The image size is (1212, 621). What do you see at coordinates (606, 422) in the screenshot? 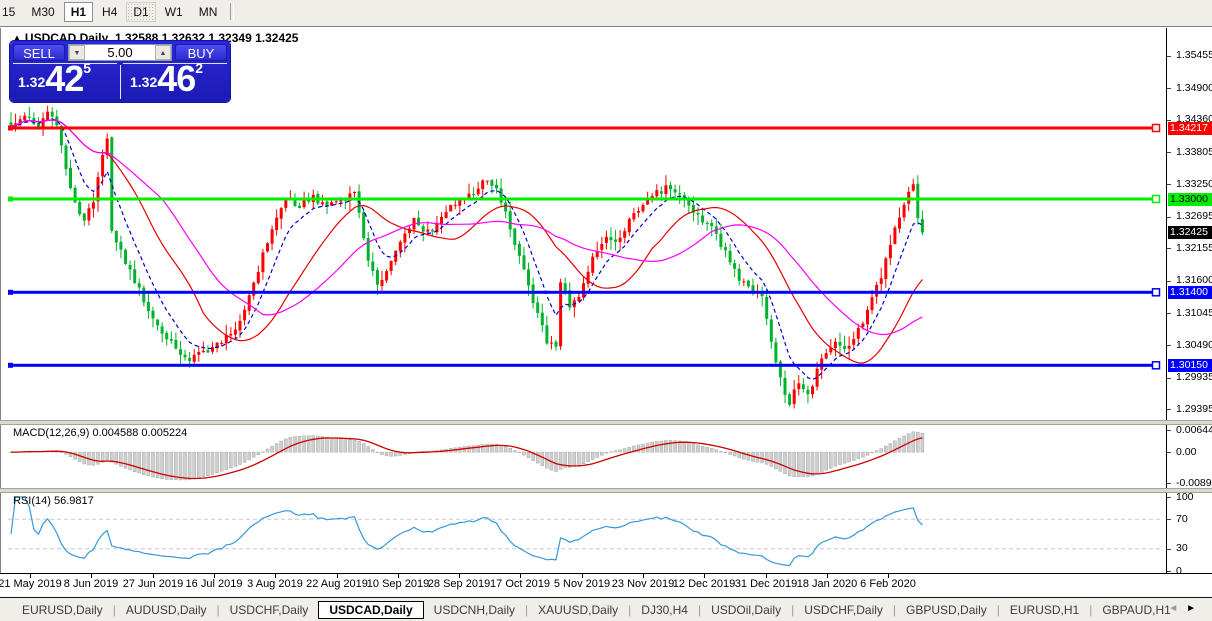
I see `chart-macd-separator` at bounding box center [606, 422].